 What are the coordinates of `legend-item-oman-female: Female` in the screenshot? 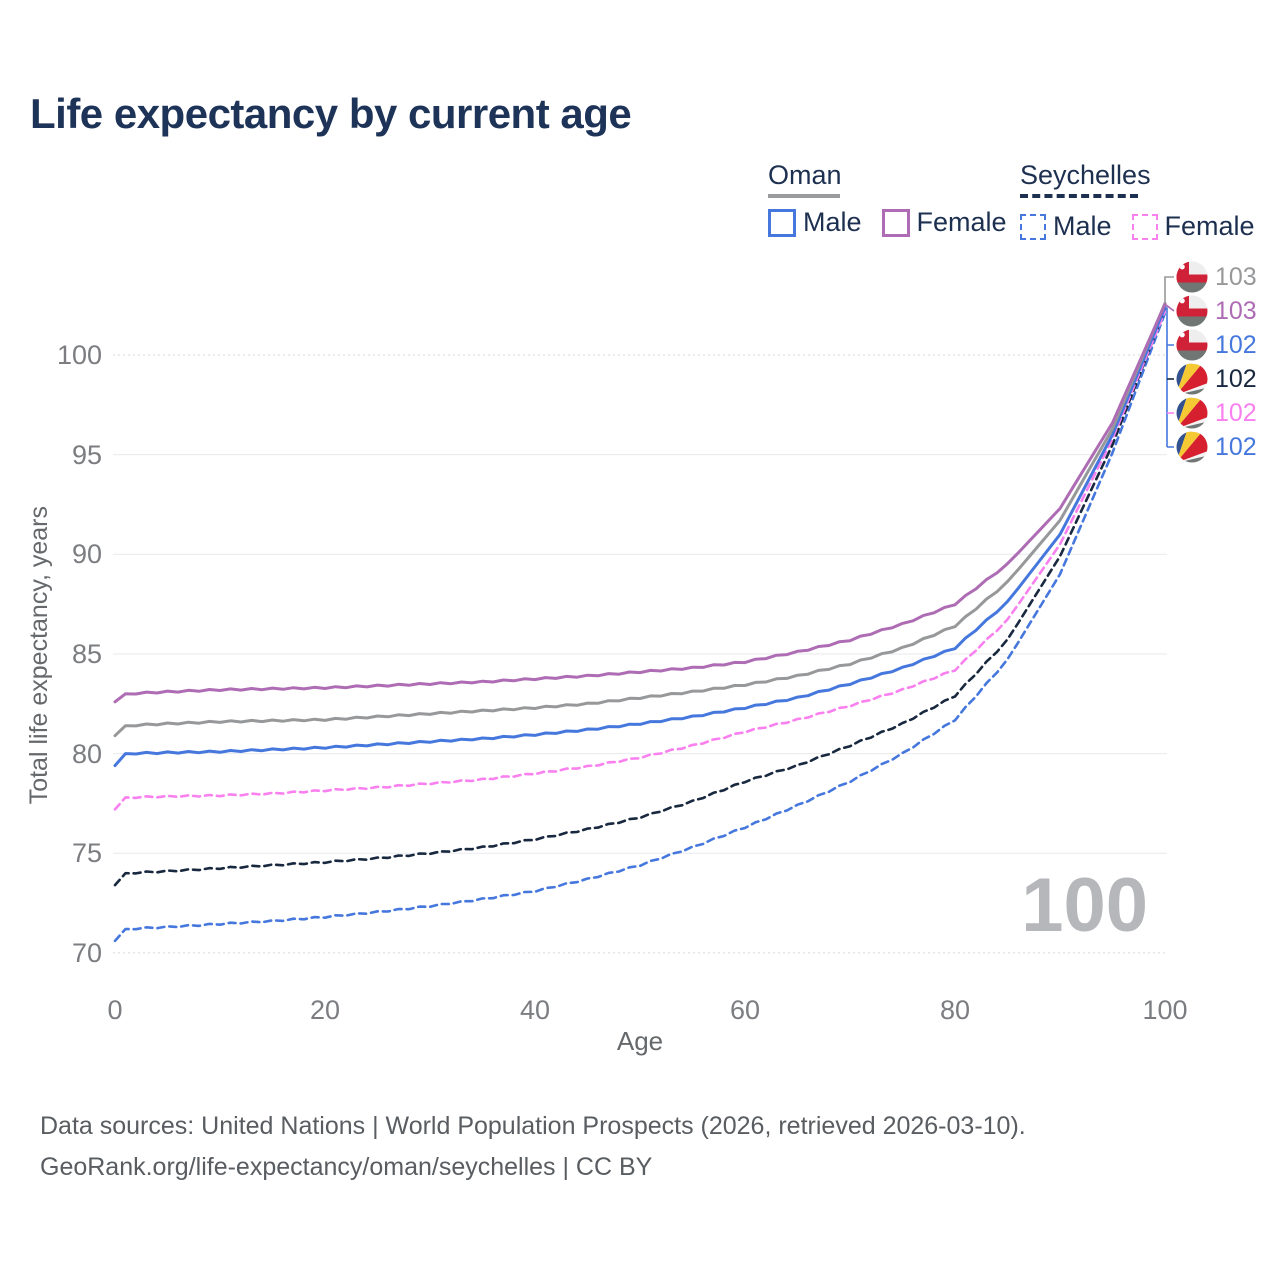 It's located at (944, 222).